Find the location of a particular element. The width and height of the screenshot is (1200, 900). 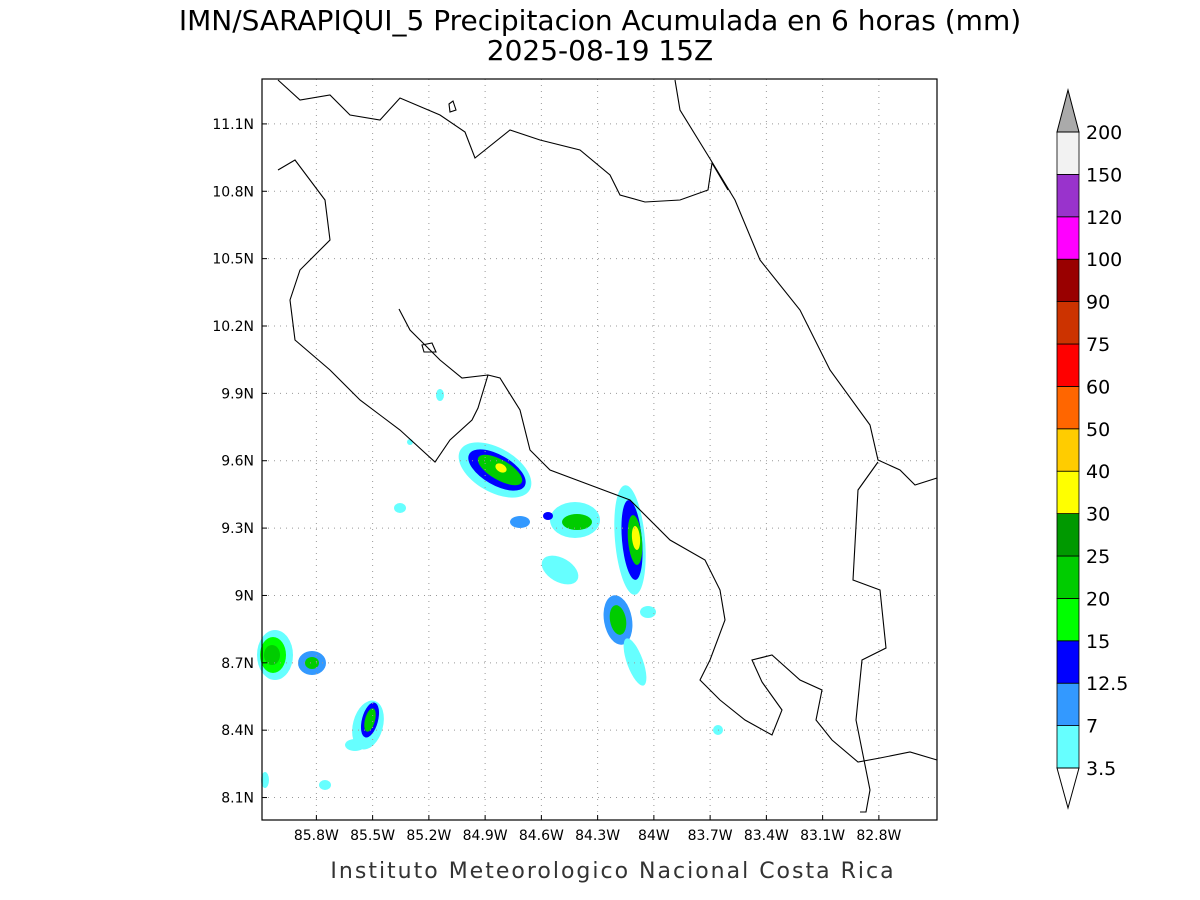

colorbar-label: 50 is located at coordinates (1098, 430).